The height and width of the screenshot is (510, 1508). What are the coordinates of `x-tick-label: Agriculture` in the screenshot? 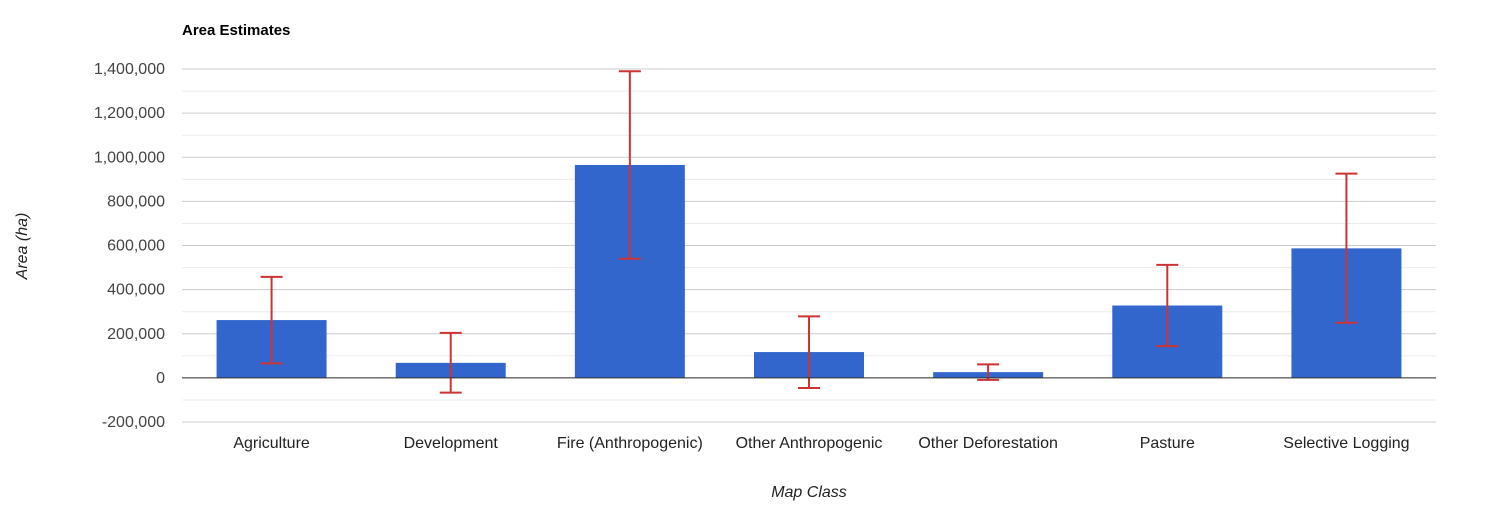 It's located at (271, 443).